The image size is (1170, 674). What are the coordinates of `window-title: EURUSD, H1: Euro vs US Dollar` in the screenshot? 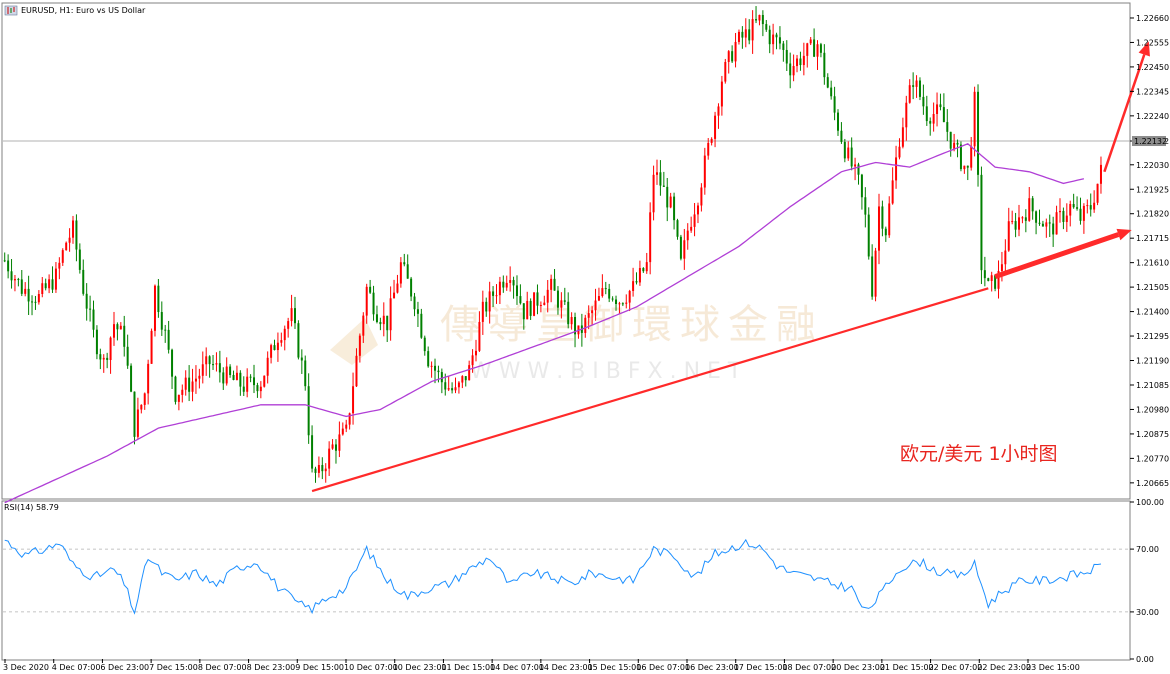 It's located at (75, 10).